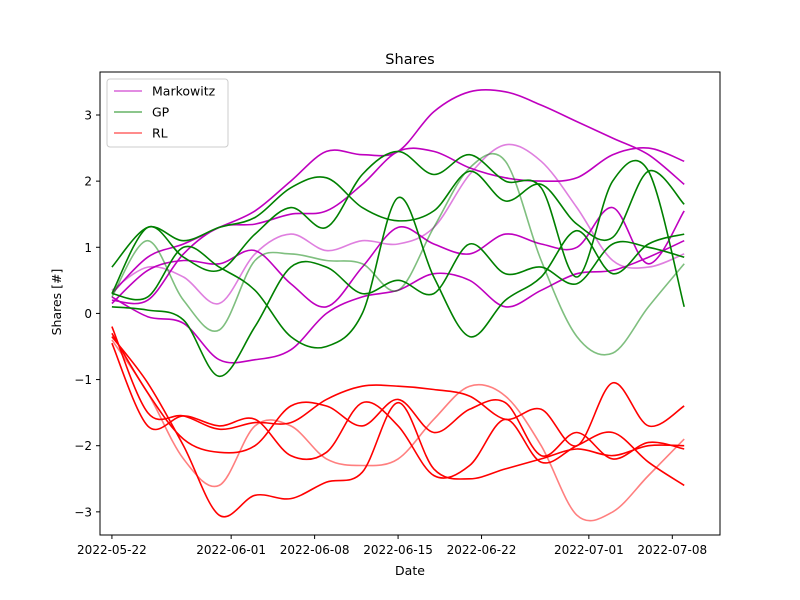  Describe the element at coordinates (482, 550) in the screenshot. I see `x-tick-label: 2022-06-22` at that location.